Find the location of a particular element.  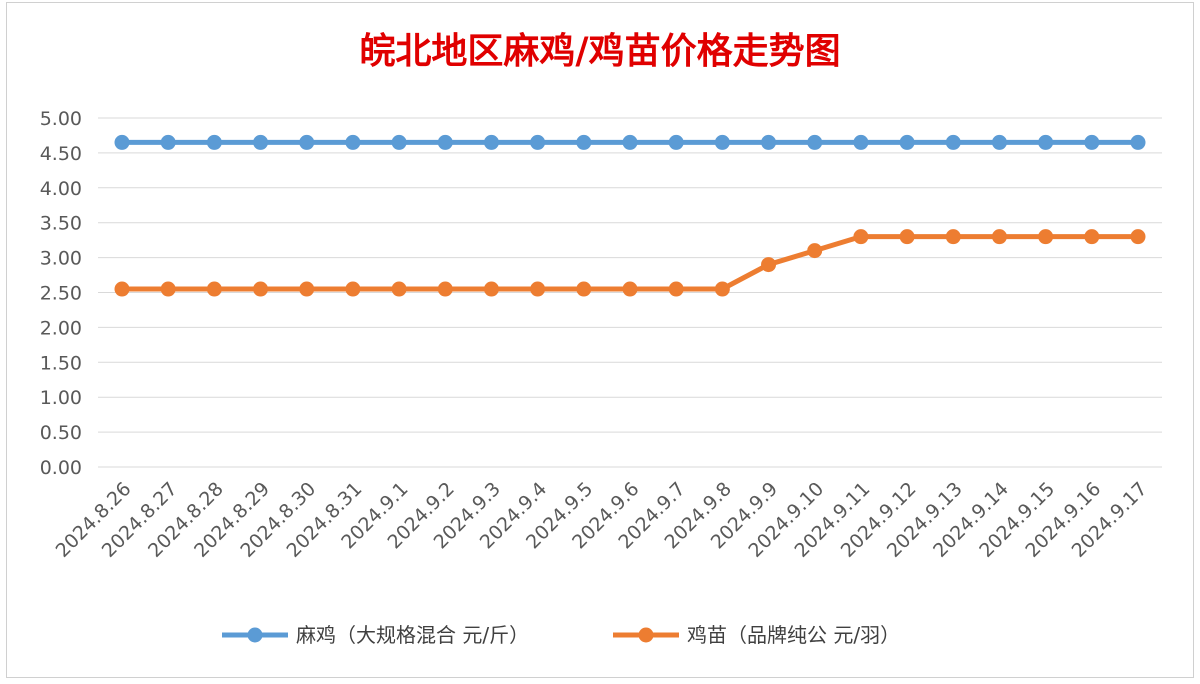

legend-item-0: 麻鸡（大规格混合 元/斤） is located at coordinates (375, 635).